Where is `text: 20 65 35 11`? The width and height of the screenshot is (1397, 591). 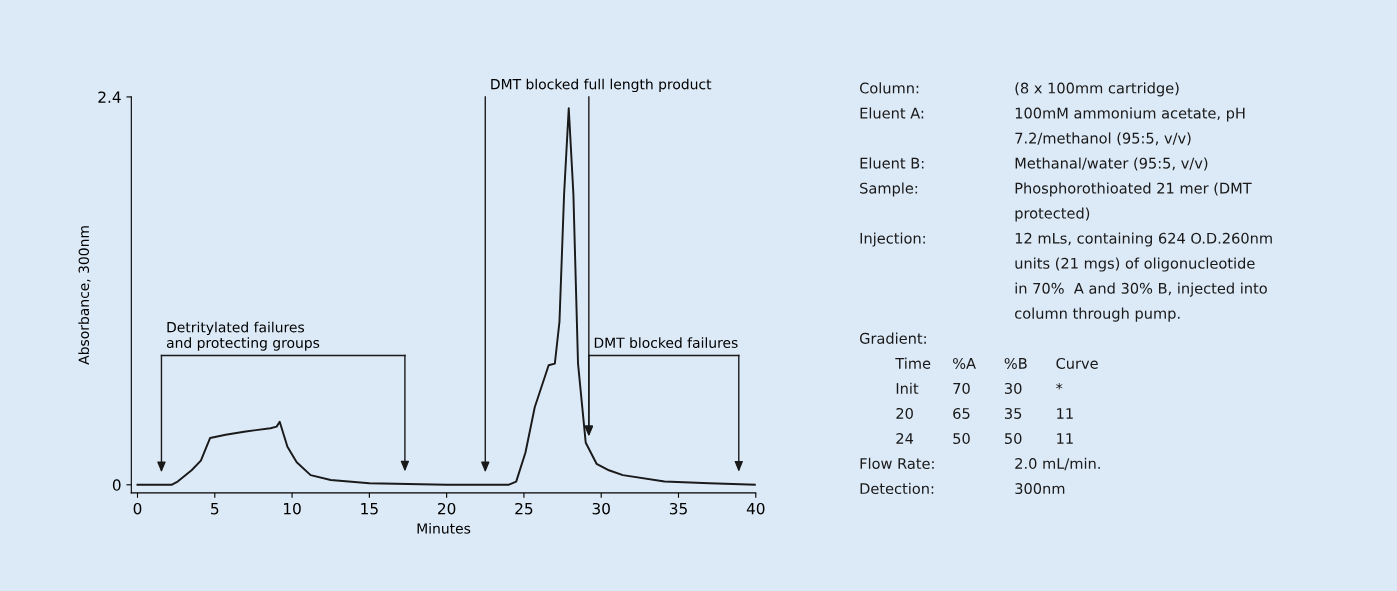 text: 20 65 35 11 is located at coordinates (984, 413).